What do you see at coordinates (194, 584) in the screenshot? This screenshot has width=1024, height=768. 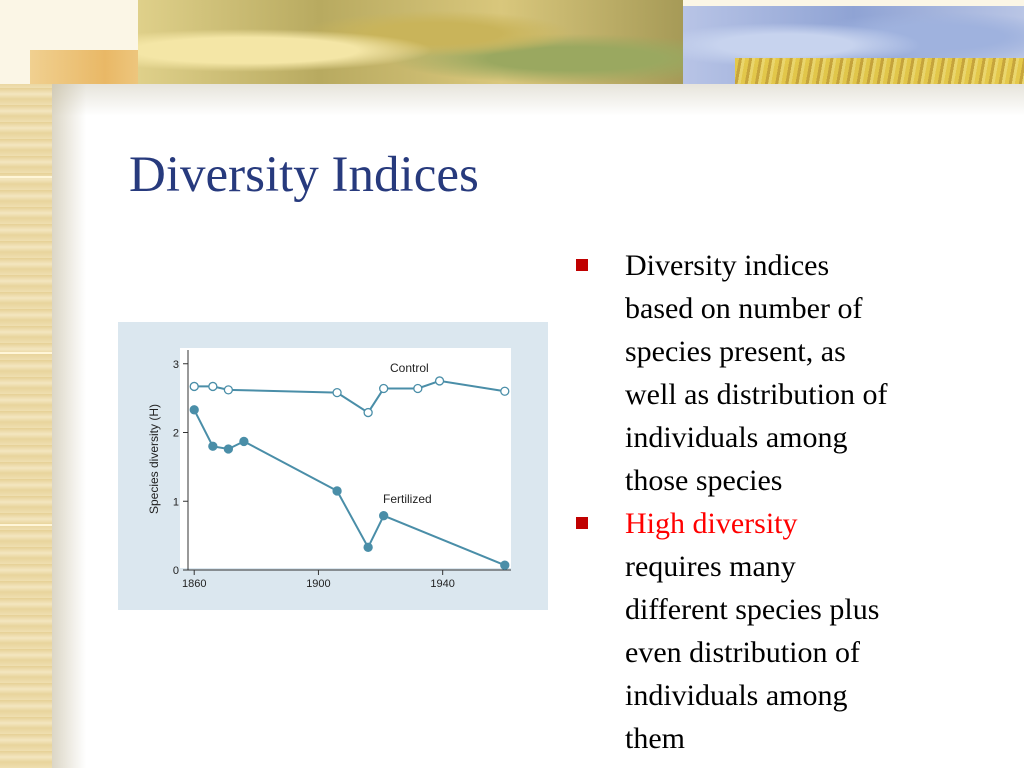 I see `x-tick-label: 1860` at bounding box center [194, 584].